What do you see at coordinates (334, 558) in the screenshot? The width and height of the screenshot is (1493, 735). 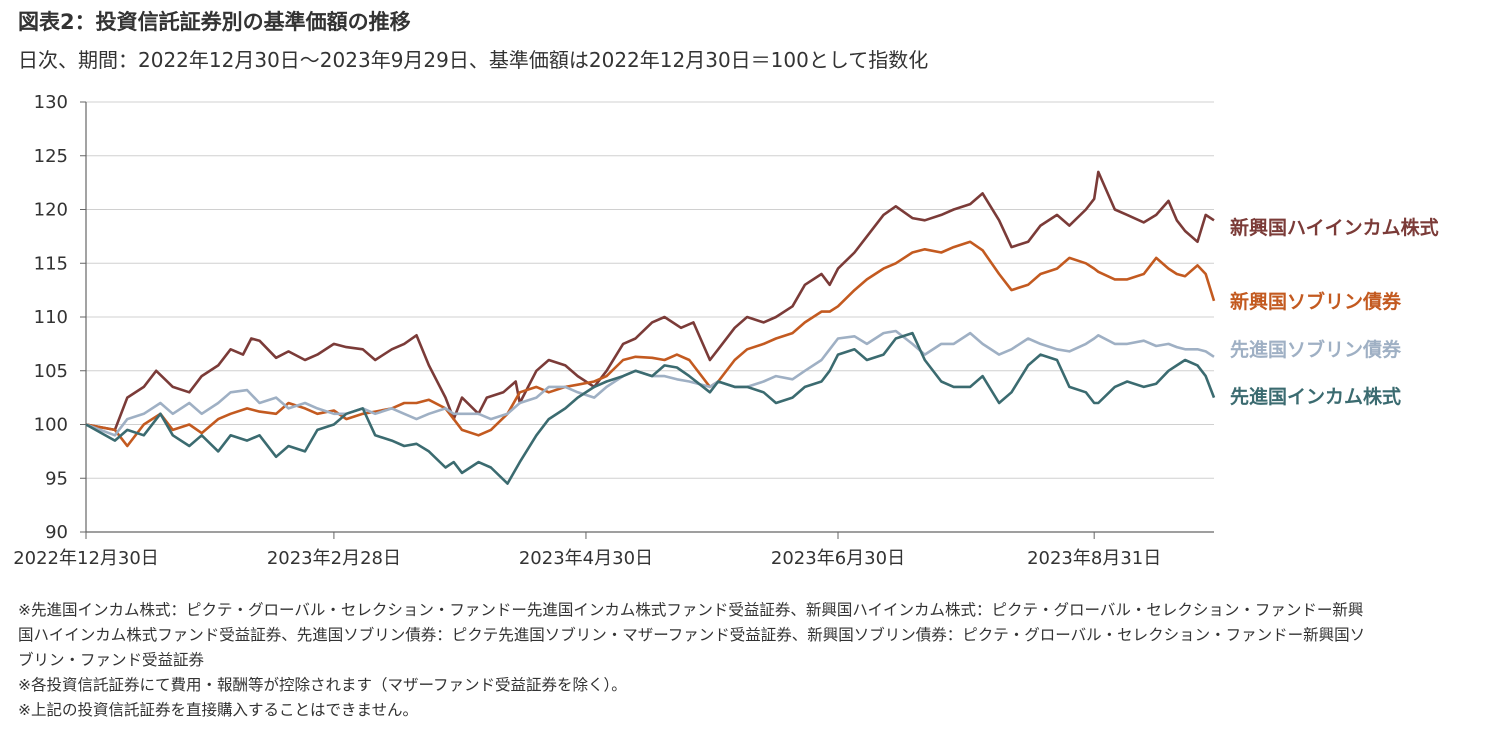 I see `x-tick-label: 2023年2月28日` at bounding box center [334, 558].